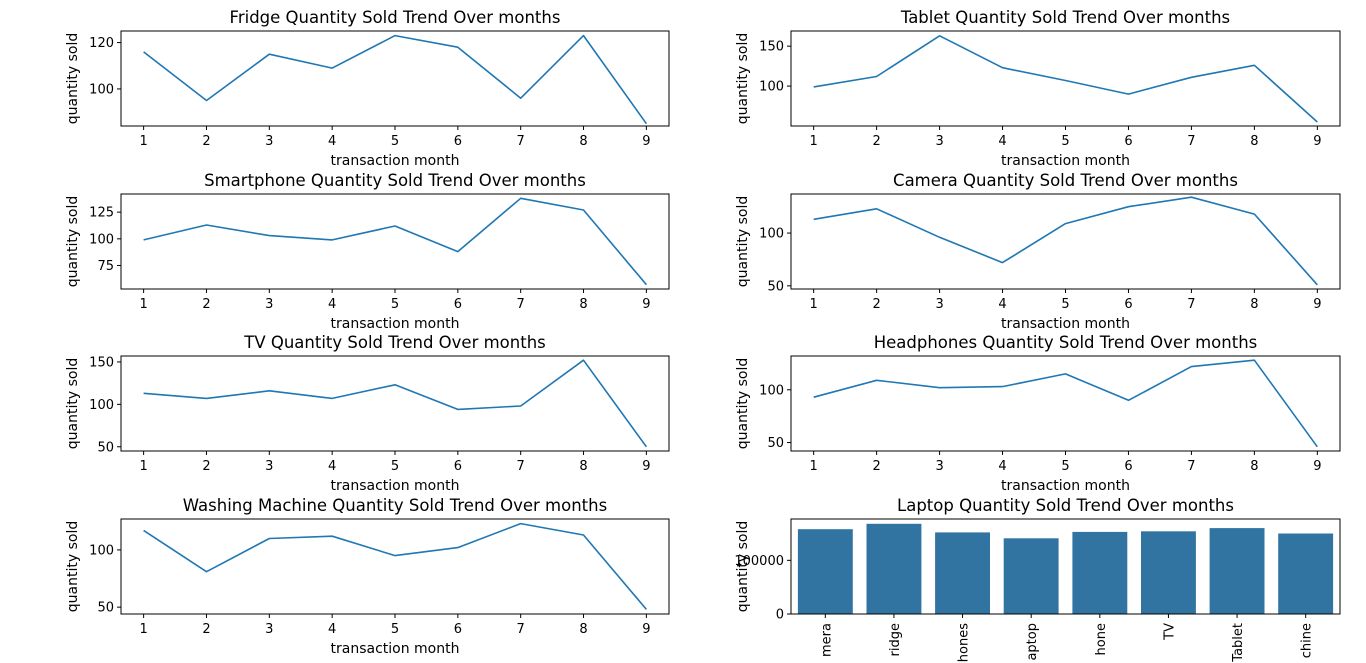  I want to click on y-tick-label: 120, so click(101, 43).